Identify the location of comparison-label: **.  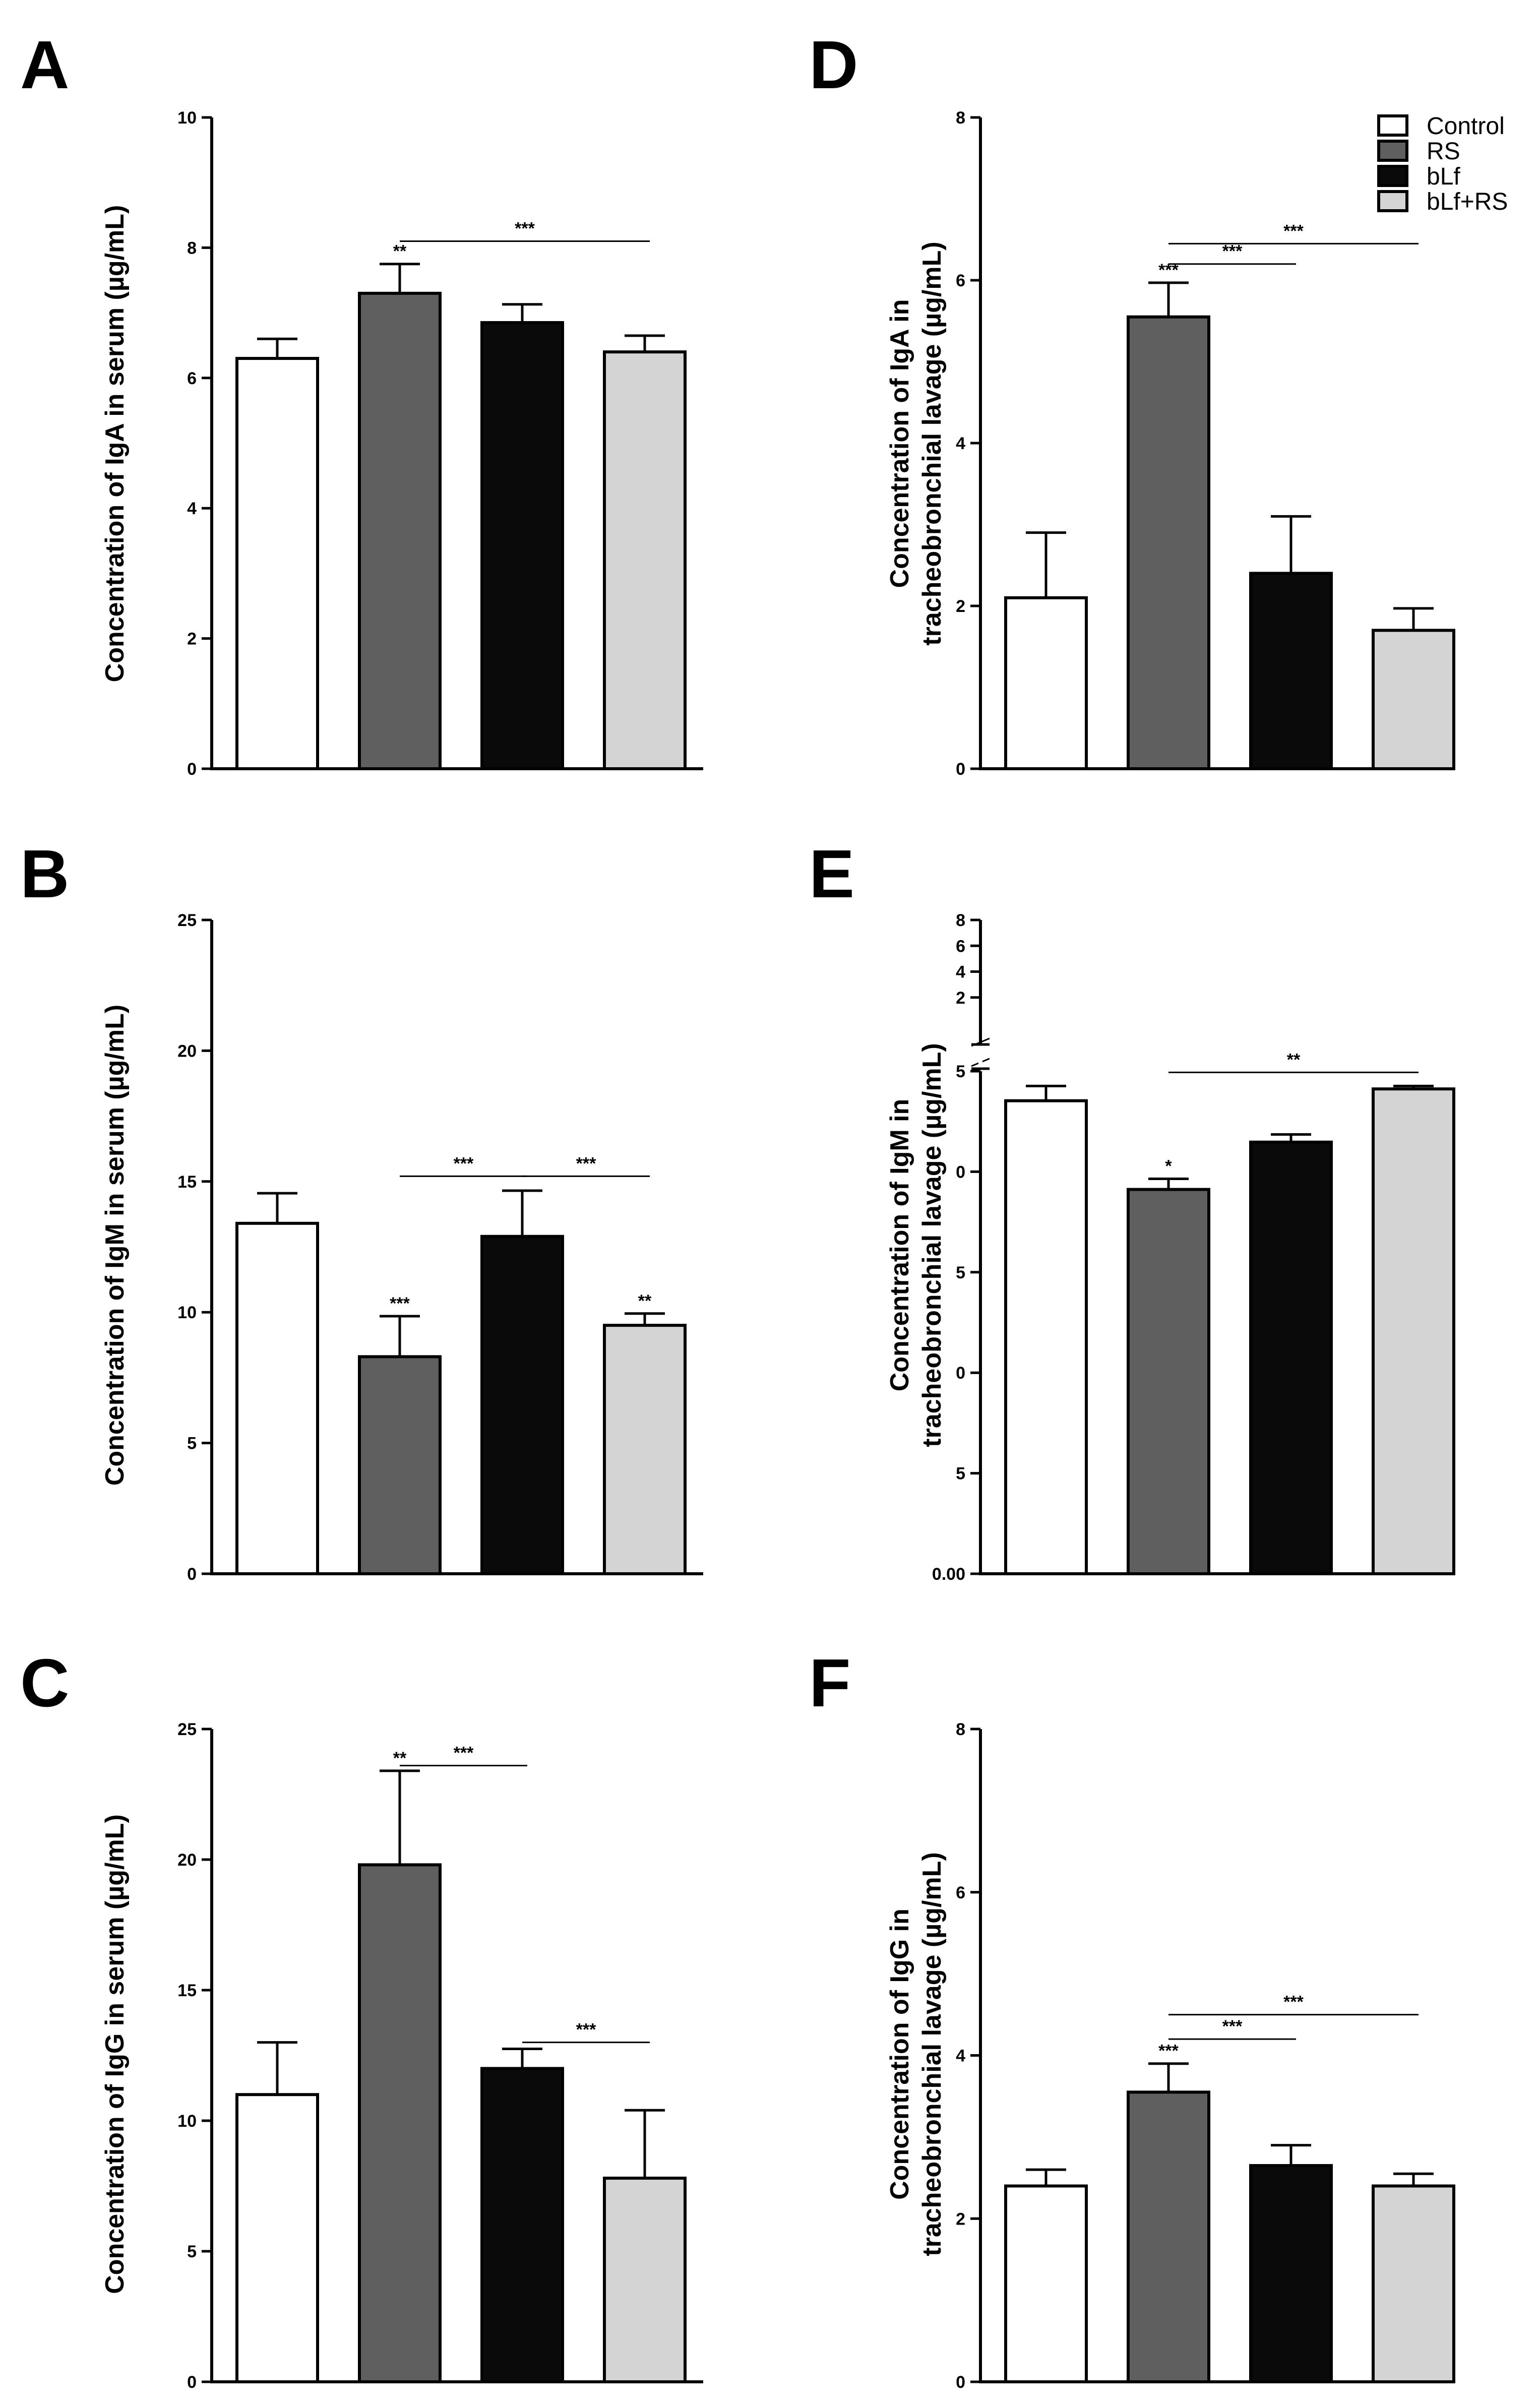
(1294, 1059).